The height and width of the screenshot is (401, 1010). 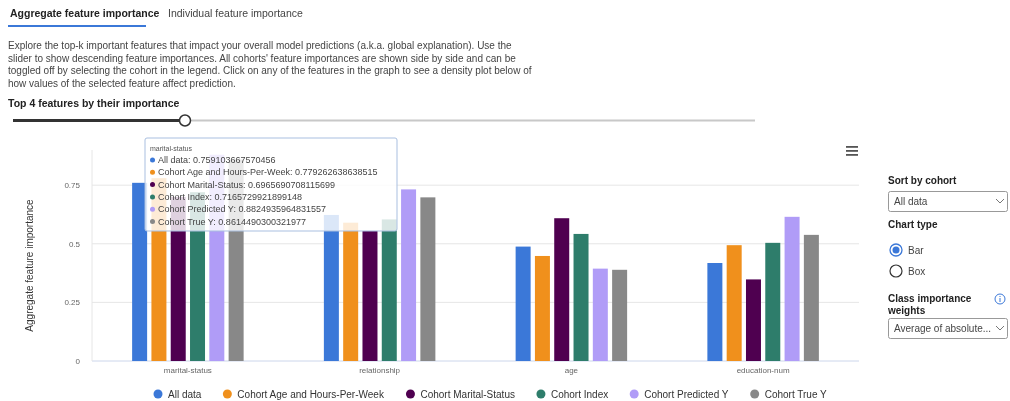 I want to click on annotation: Cohort Predicted Y: 0.8824935964831557, so click(x=242, y=209).